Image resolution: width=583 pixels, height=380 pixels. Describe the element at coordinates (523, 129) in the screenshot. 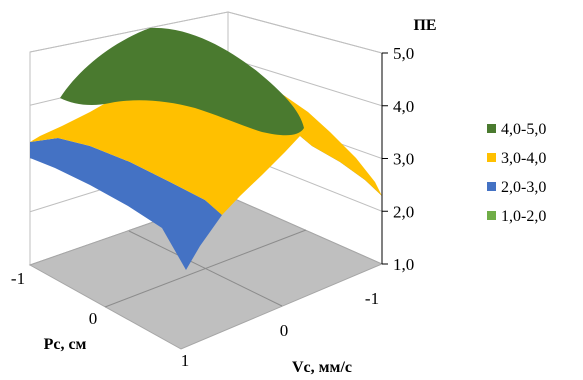

I see `legend-label: 4,0-5,0` at that location.